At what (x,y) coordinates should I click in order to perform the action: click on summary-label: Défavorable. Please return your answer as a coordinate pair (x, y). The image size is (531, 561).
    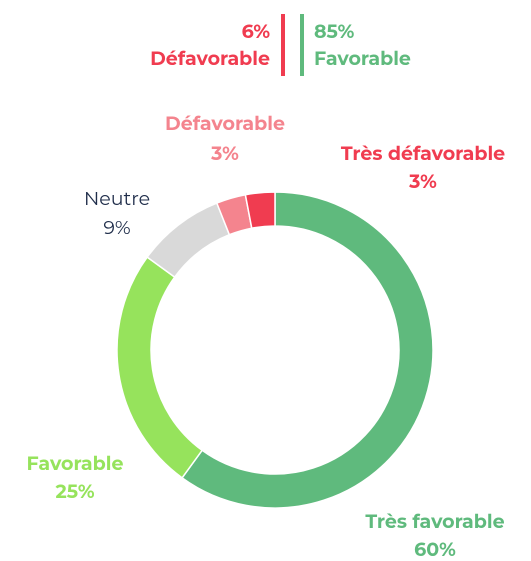
    Looking at the image, I should click on (210, 58).